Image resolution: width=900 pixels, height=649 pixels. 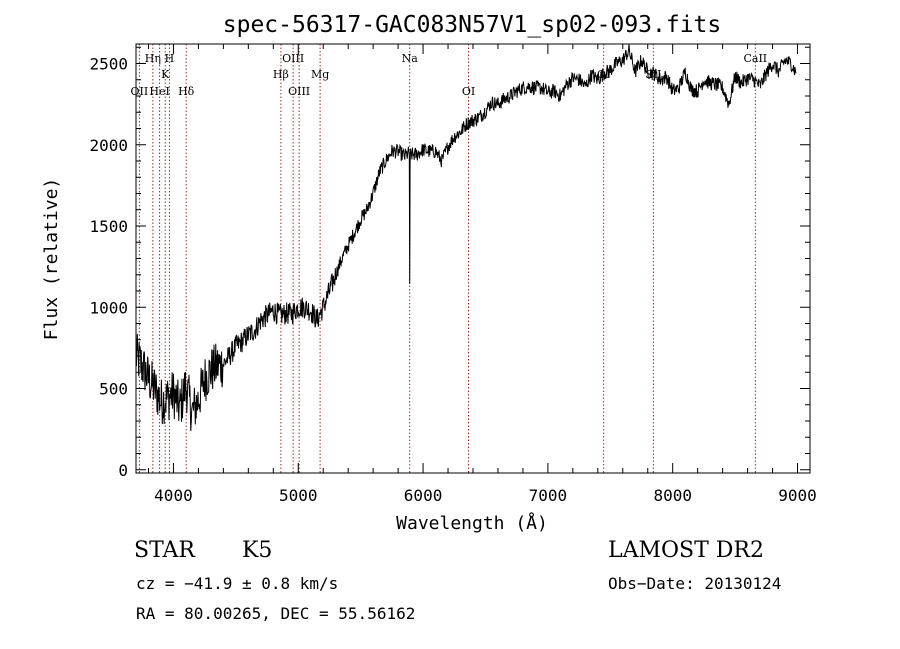 I want to click on marker-label-5: Hδ, so click(x=186, y=91).